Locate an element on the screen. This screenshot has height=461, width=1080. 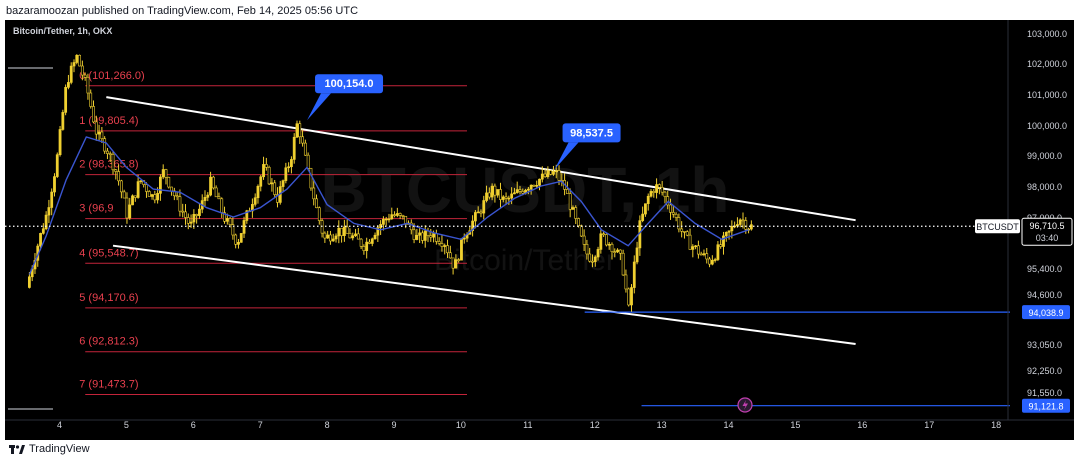
time-tick-label: 6 is located at coordinates (193, 425).